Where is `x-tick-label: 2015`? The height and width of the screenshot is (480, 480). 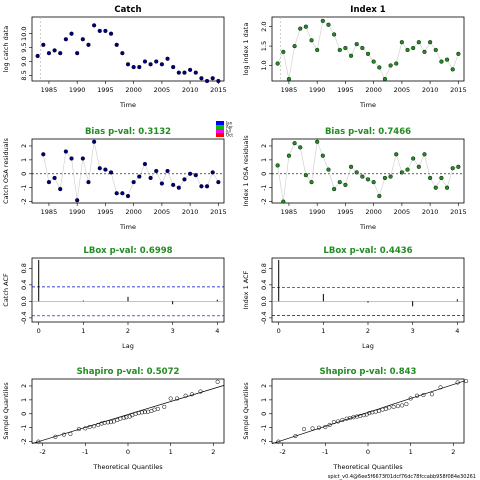
x-tick-label: 2015 is located at coordinates (458, 90).